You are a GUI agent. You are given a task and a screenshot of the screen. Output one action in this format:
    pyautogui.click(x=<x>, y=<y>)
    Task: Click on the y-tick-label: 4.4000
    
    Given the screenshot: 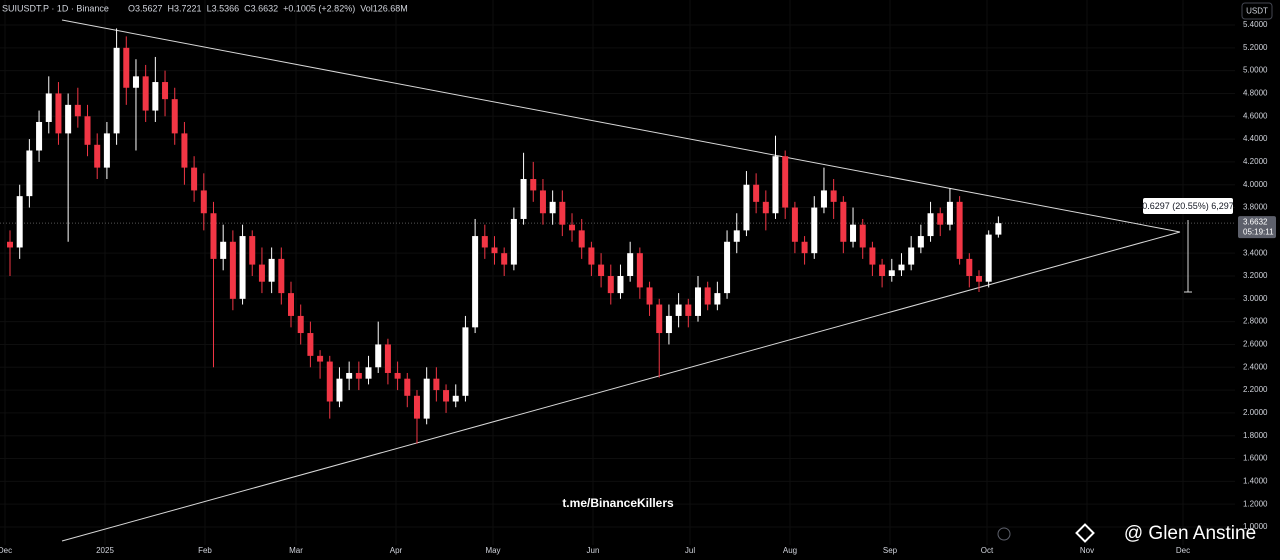 What is the action you would take?
    pyautogui.click(x=1255, y=138)
    